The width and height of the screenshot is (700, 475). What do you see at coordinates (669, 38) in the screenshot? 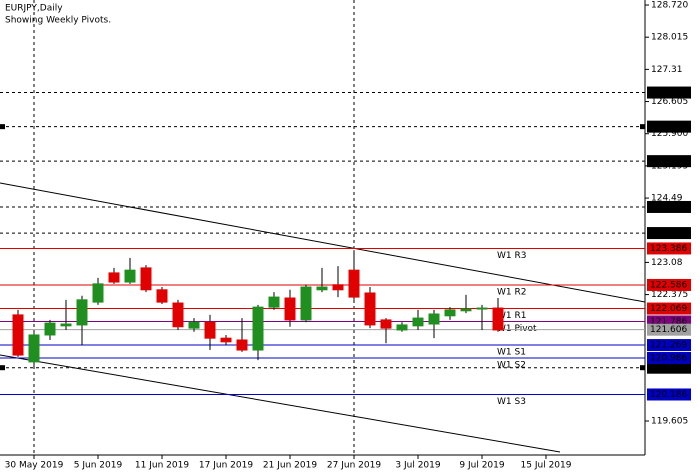
I see `y-tick-label: 128.015` at bounding box center [669, 38].